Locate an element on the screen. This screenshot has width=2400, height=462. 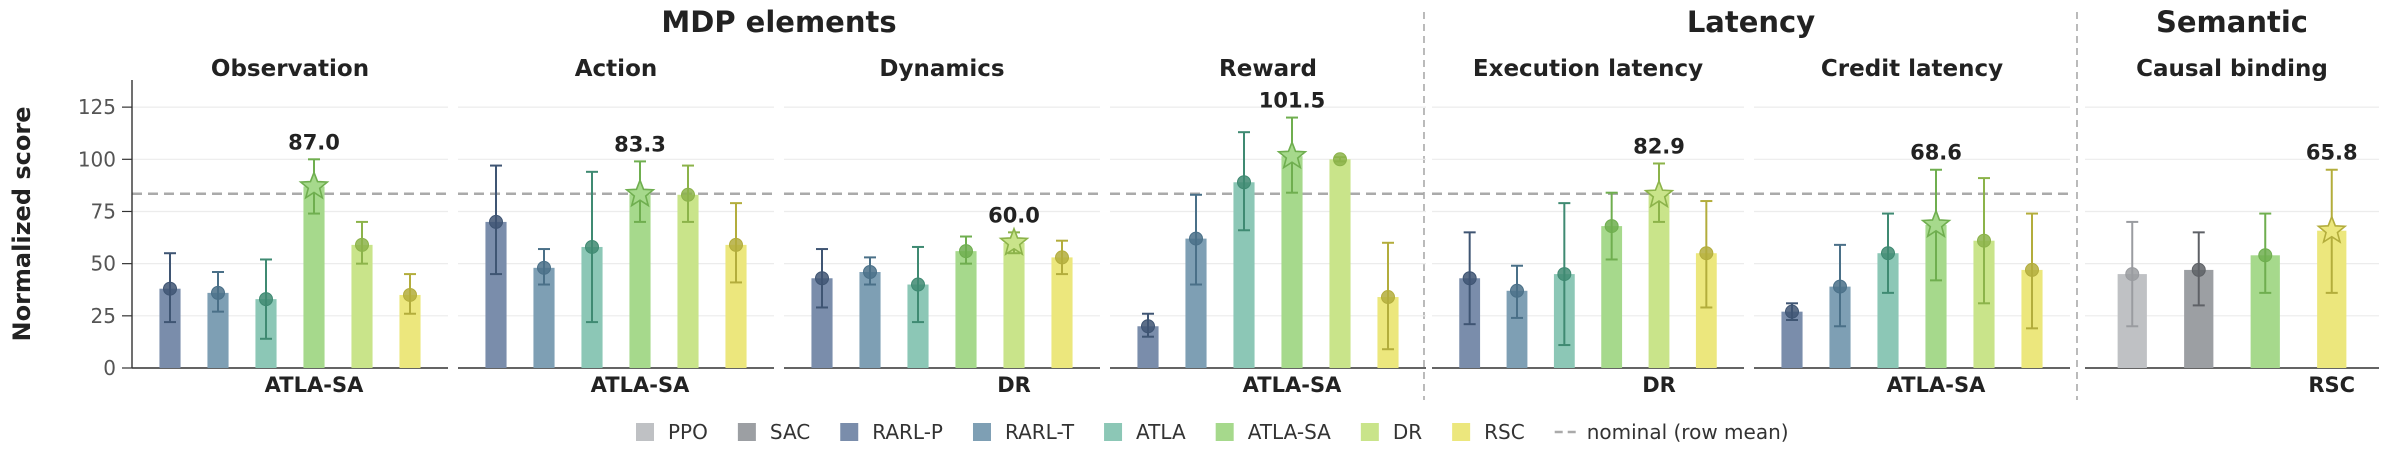
legend-item-rarl-t: RARL-T is located at coordinates (1023, 432).